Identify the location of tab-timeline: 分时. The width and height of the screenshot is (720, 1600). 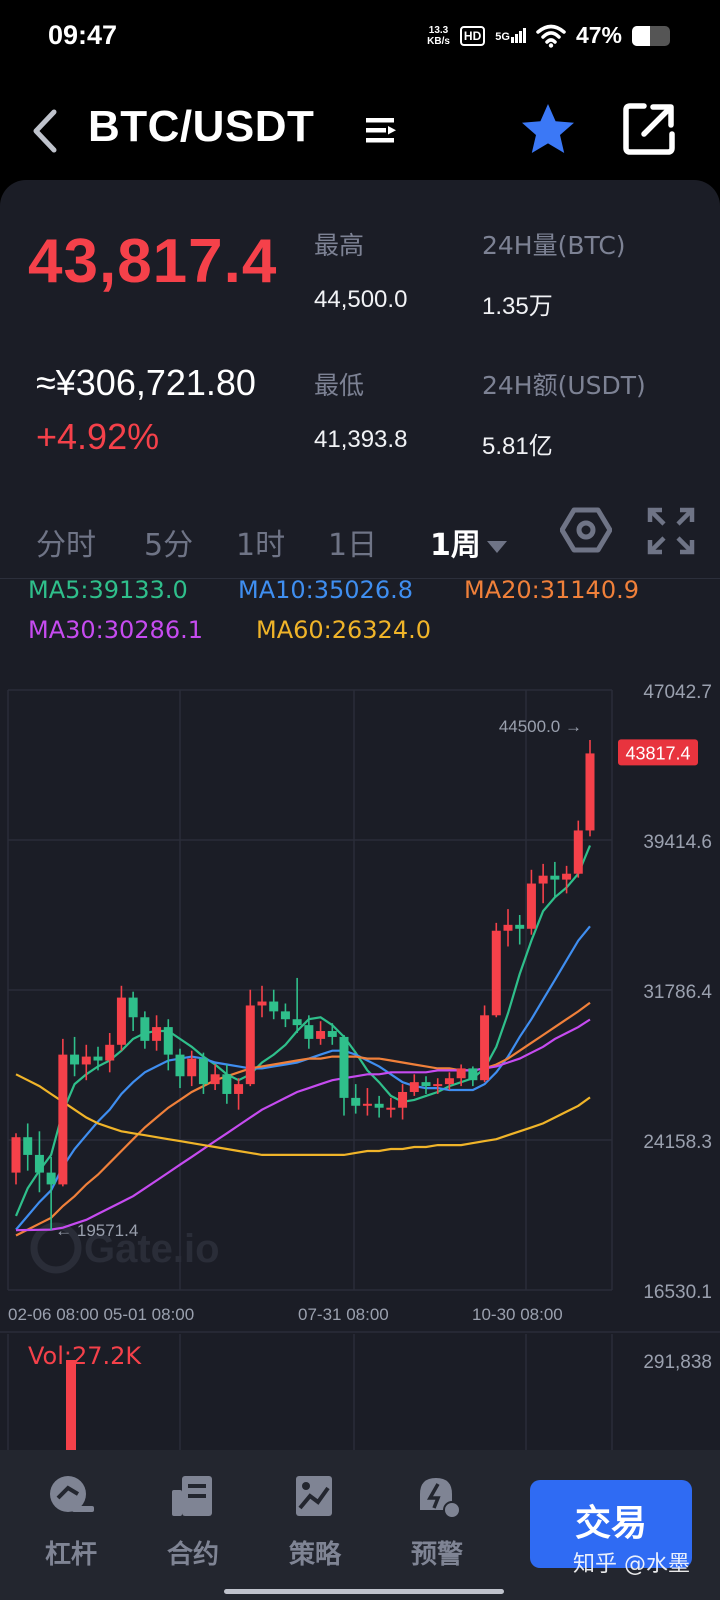
(66, 545).